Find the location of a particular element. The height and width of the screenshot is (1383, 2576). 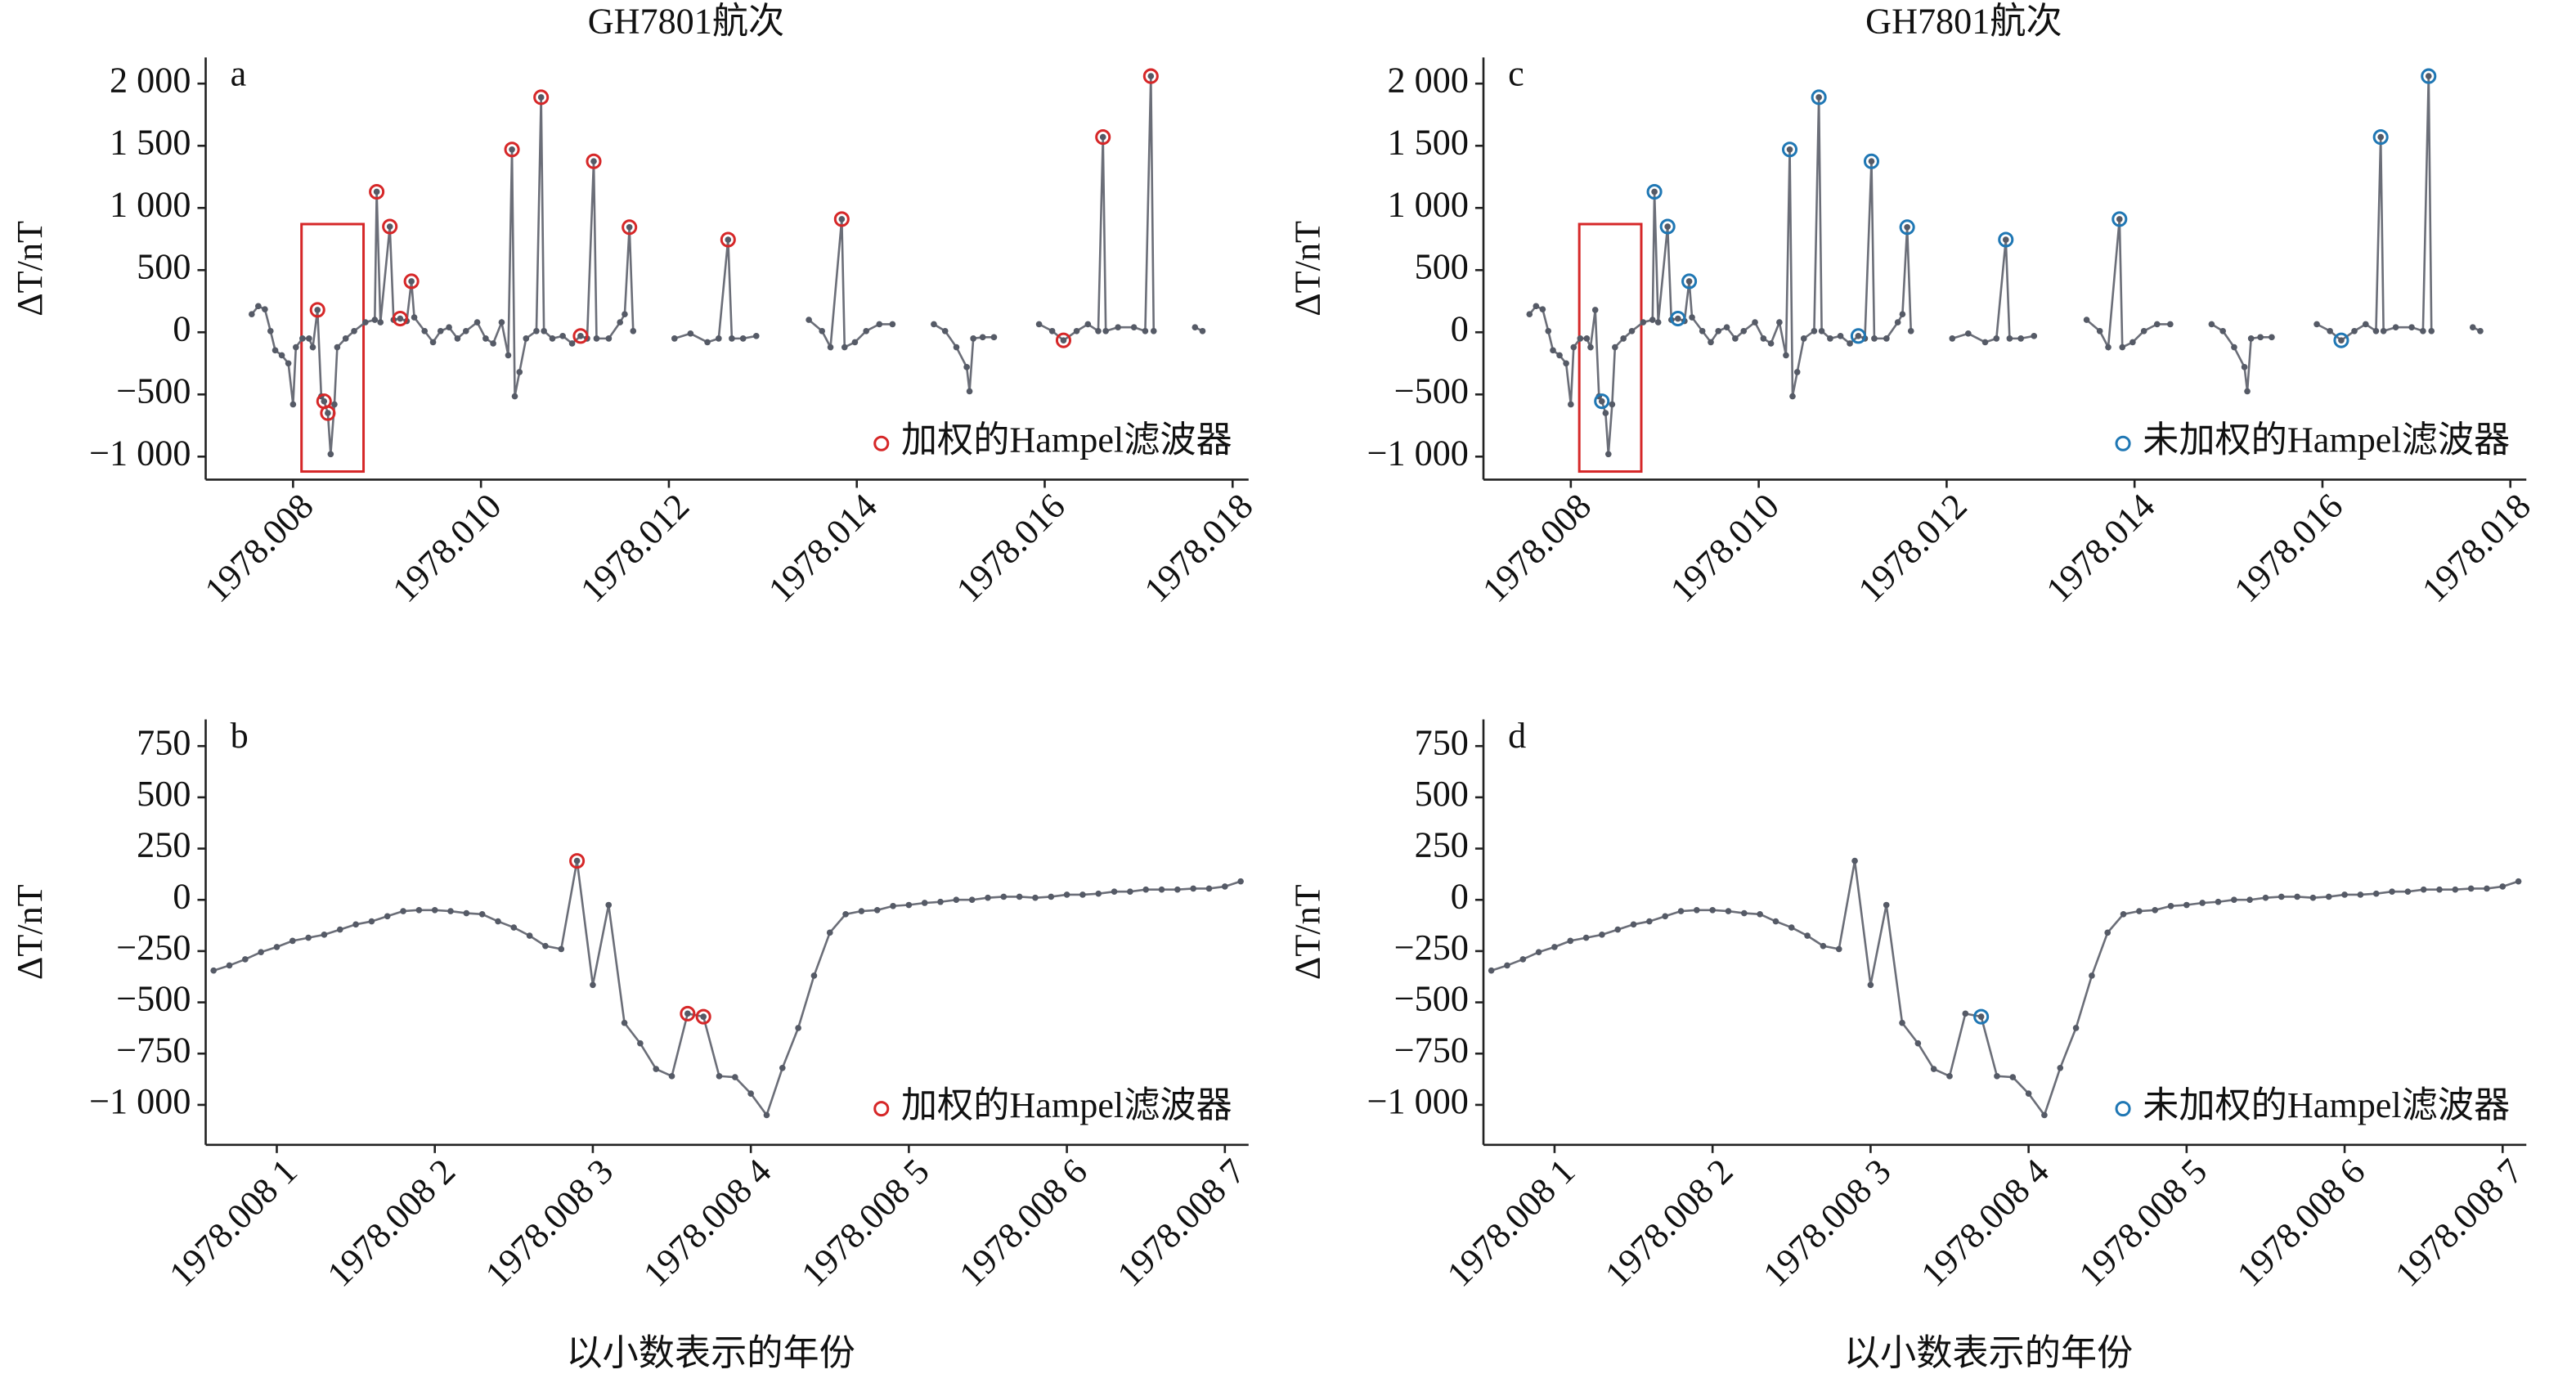

y-tick-label: 1 500 is located at coordinates (1428, 142).